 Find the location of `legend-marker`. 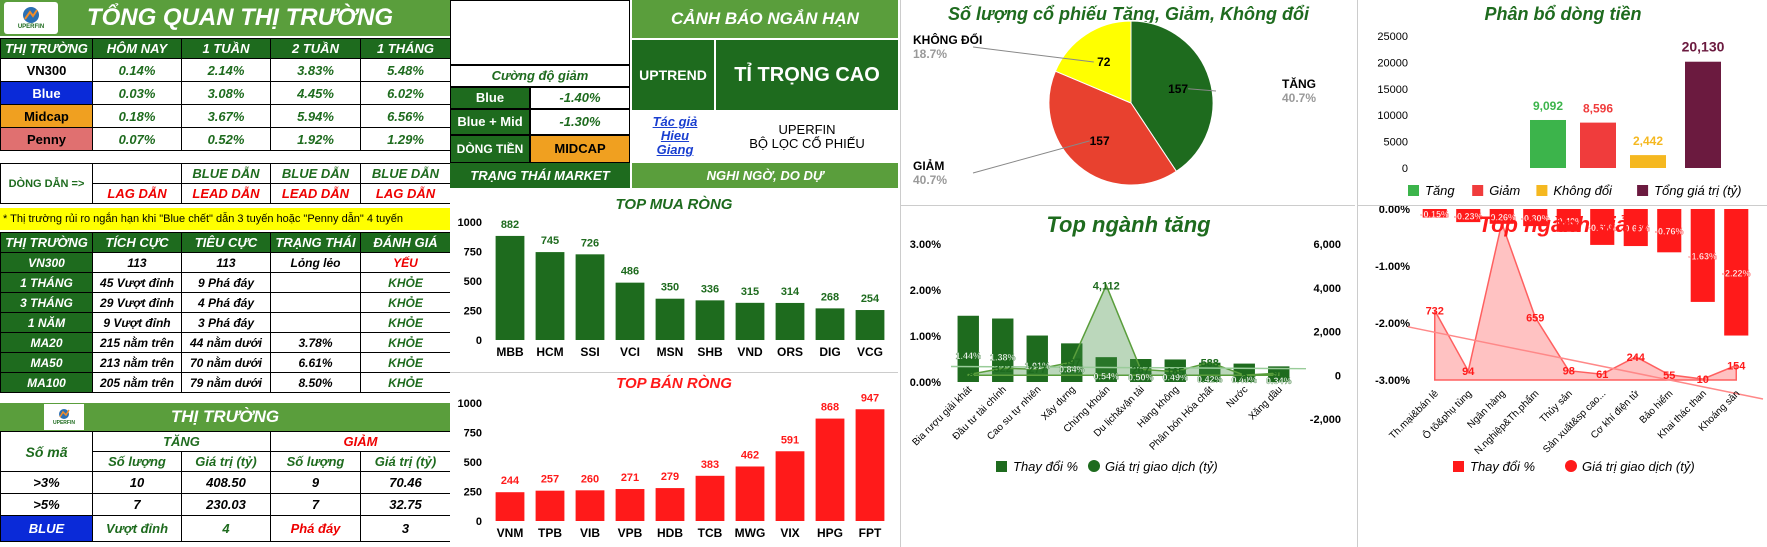

legend-marker is located at coordinates (1571, 466).